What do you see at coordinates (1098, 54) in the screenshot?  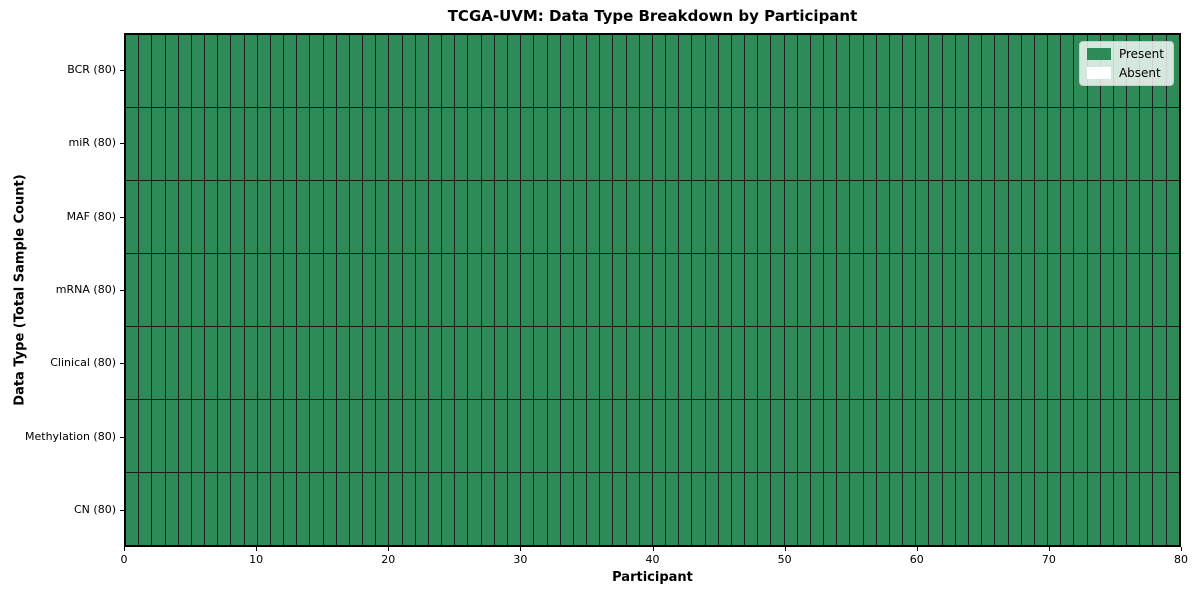 I see `legend-swatch-present` at bounding box center [1098, 54].